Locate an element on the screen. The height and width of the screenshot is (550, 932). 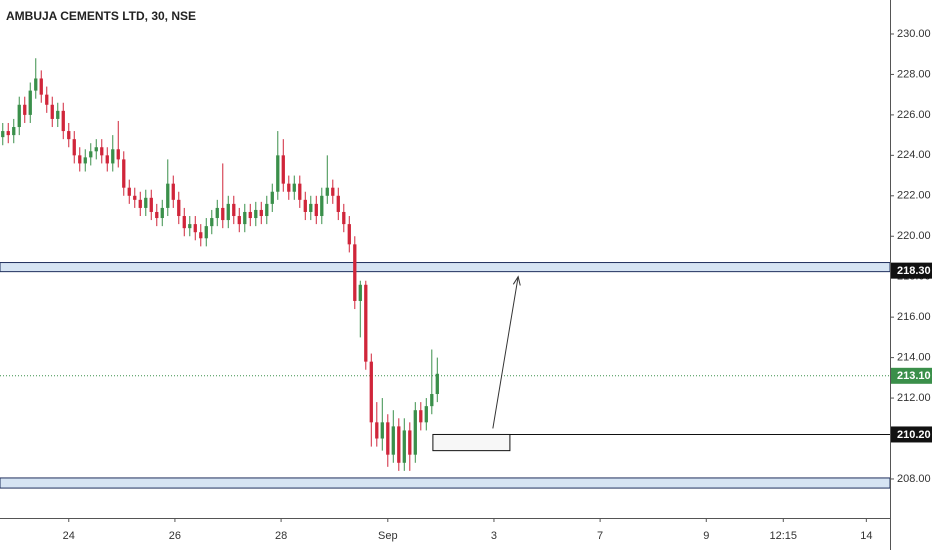
x-tick-label: 12:15 is located at coordinates (784, 536).